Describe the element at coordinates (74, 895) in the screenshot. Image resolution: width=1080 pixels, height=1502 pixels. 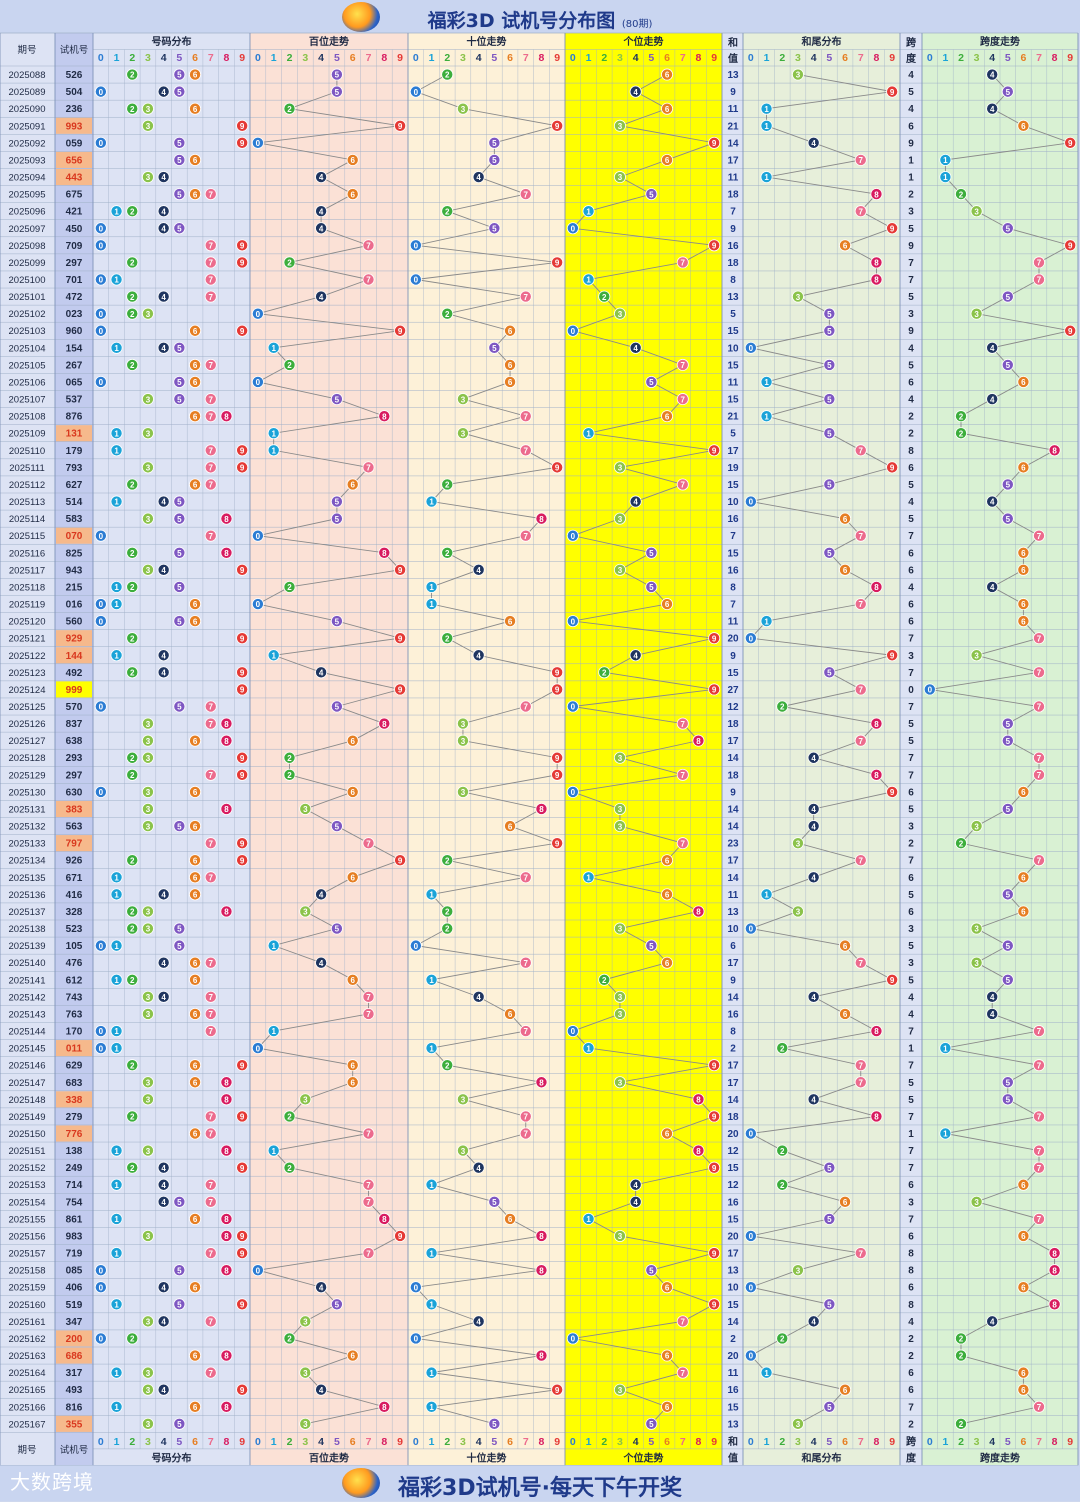
I see `trial-number-cell: 416` at that location.